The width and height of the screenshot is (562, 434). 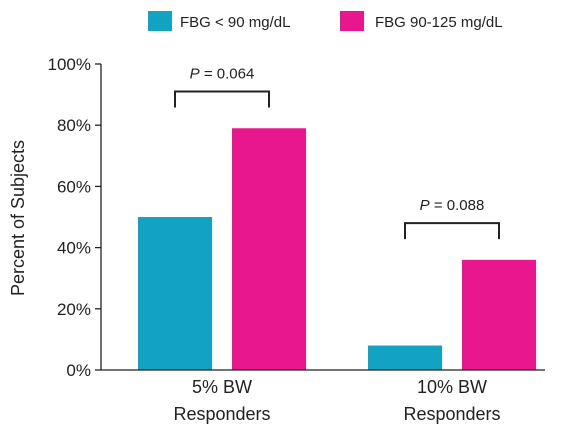 I want to click on legend: FBG < 90 mg/dL FBG 90-125 mg/dL, so click(x=325, y=21).